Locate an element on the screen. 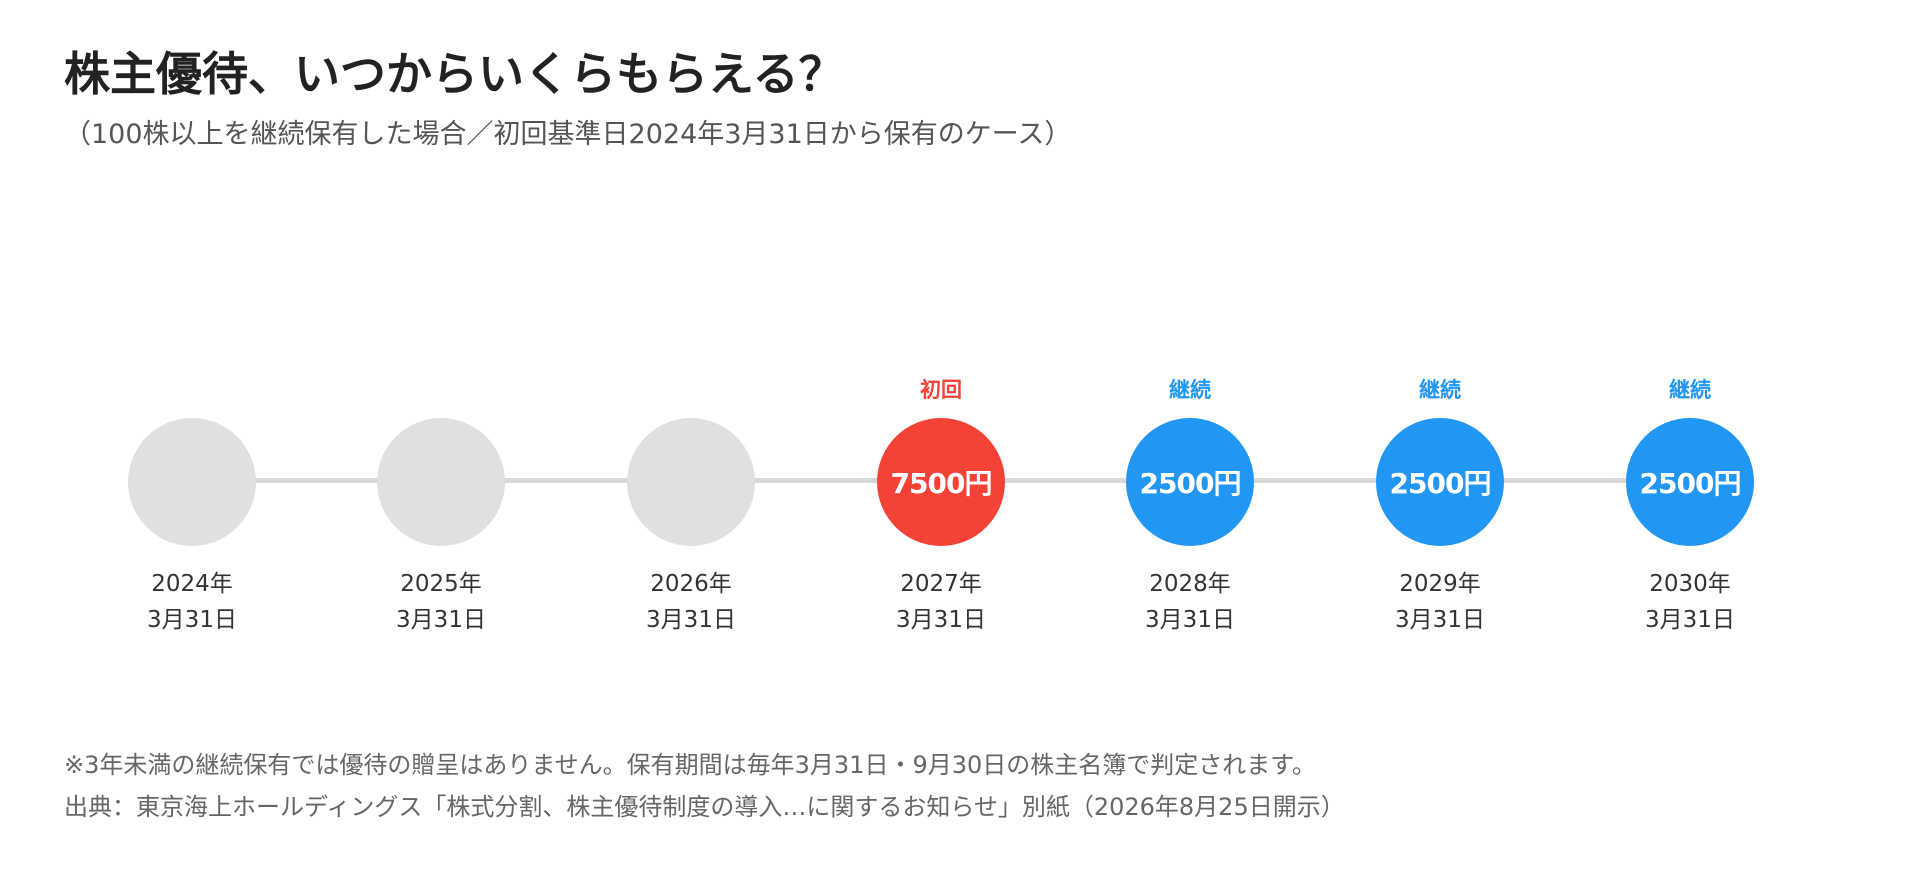 The image size is (1920, 896). node-date: 2028年 3月31日 is located at coordinates (1190, 602).